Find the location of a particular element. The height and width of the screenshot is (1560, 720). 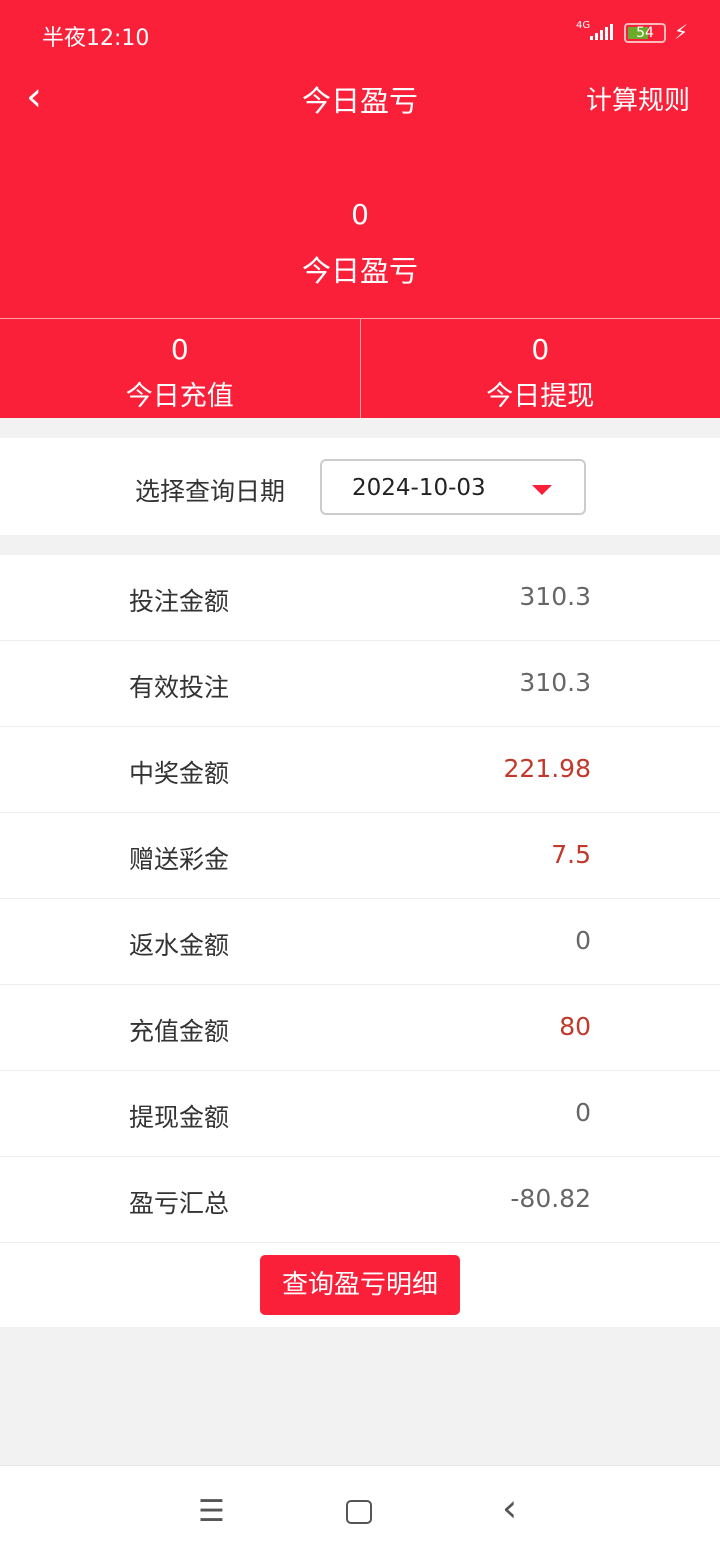

table-row: 提现金额 0 is located at coordinates (360, 1114).